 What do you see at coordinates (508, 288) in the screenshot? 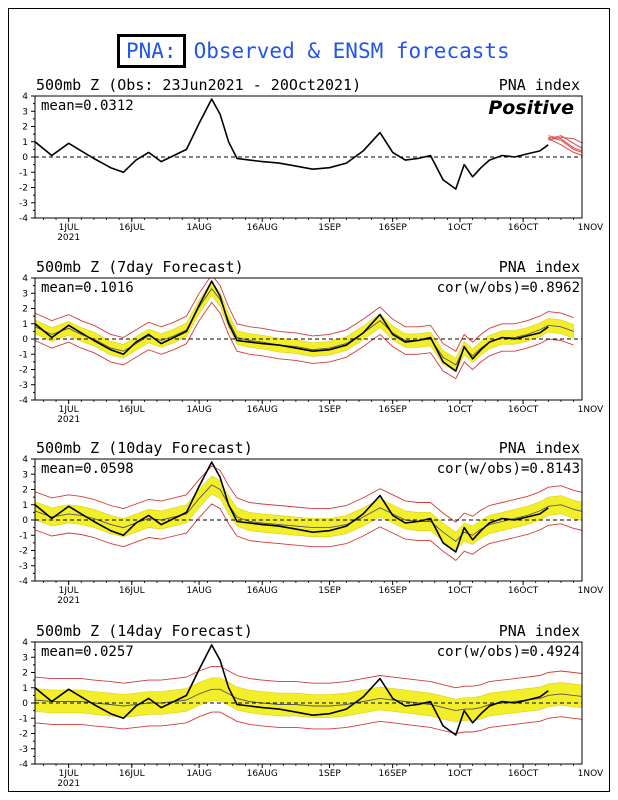
I see `annotation-correlation: cor(w/obs)=0.8962` at bounding box center [508, 288].